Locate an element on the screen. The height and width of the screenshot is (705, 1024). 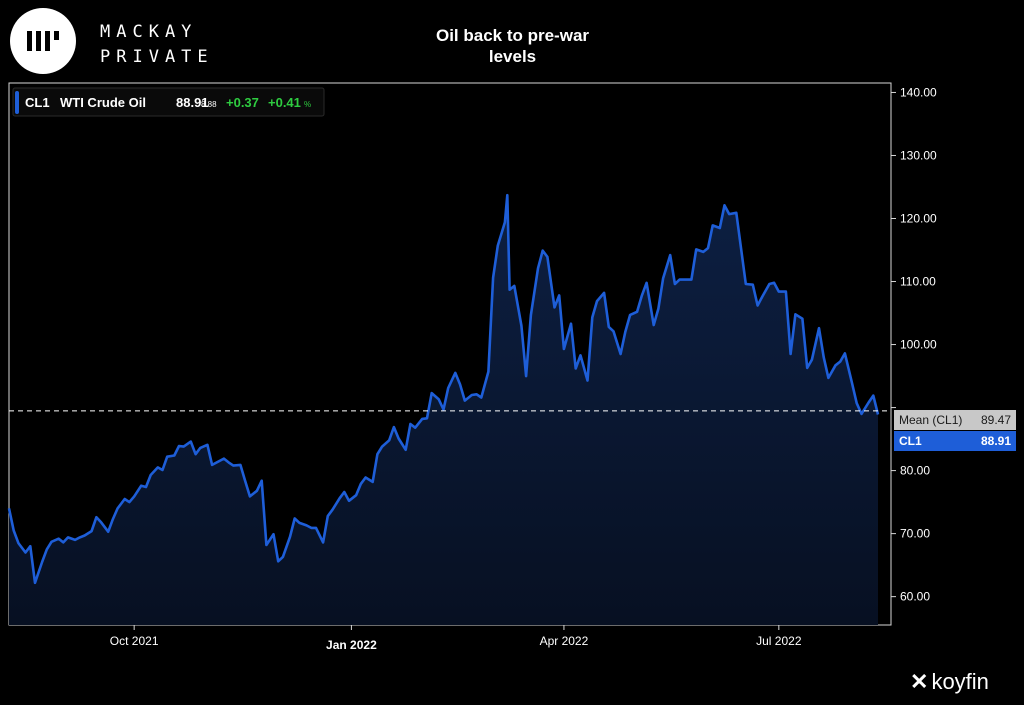
legend-series-name: WTI Crude Oil is located at coordinates (103, 102).